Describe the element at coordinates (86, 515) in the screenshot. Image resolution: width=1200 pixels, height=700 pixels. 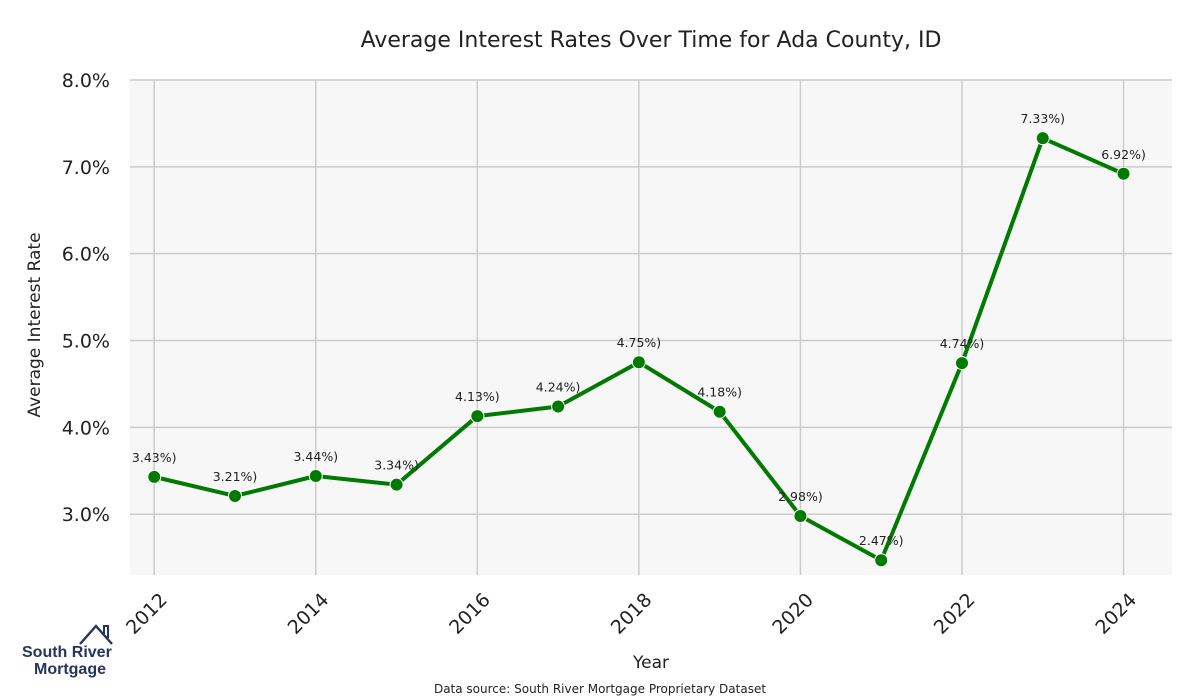
I see `y-tick-label: 3.0%` at that location.